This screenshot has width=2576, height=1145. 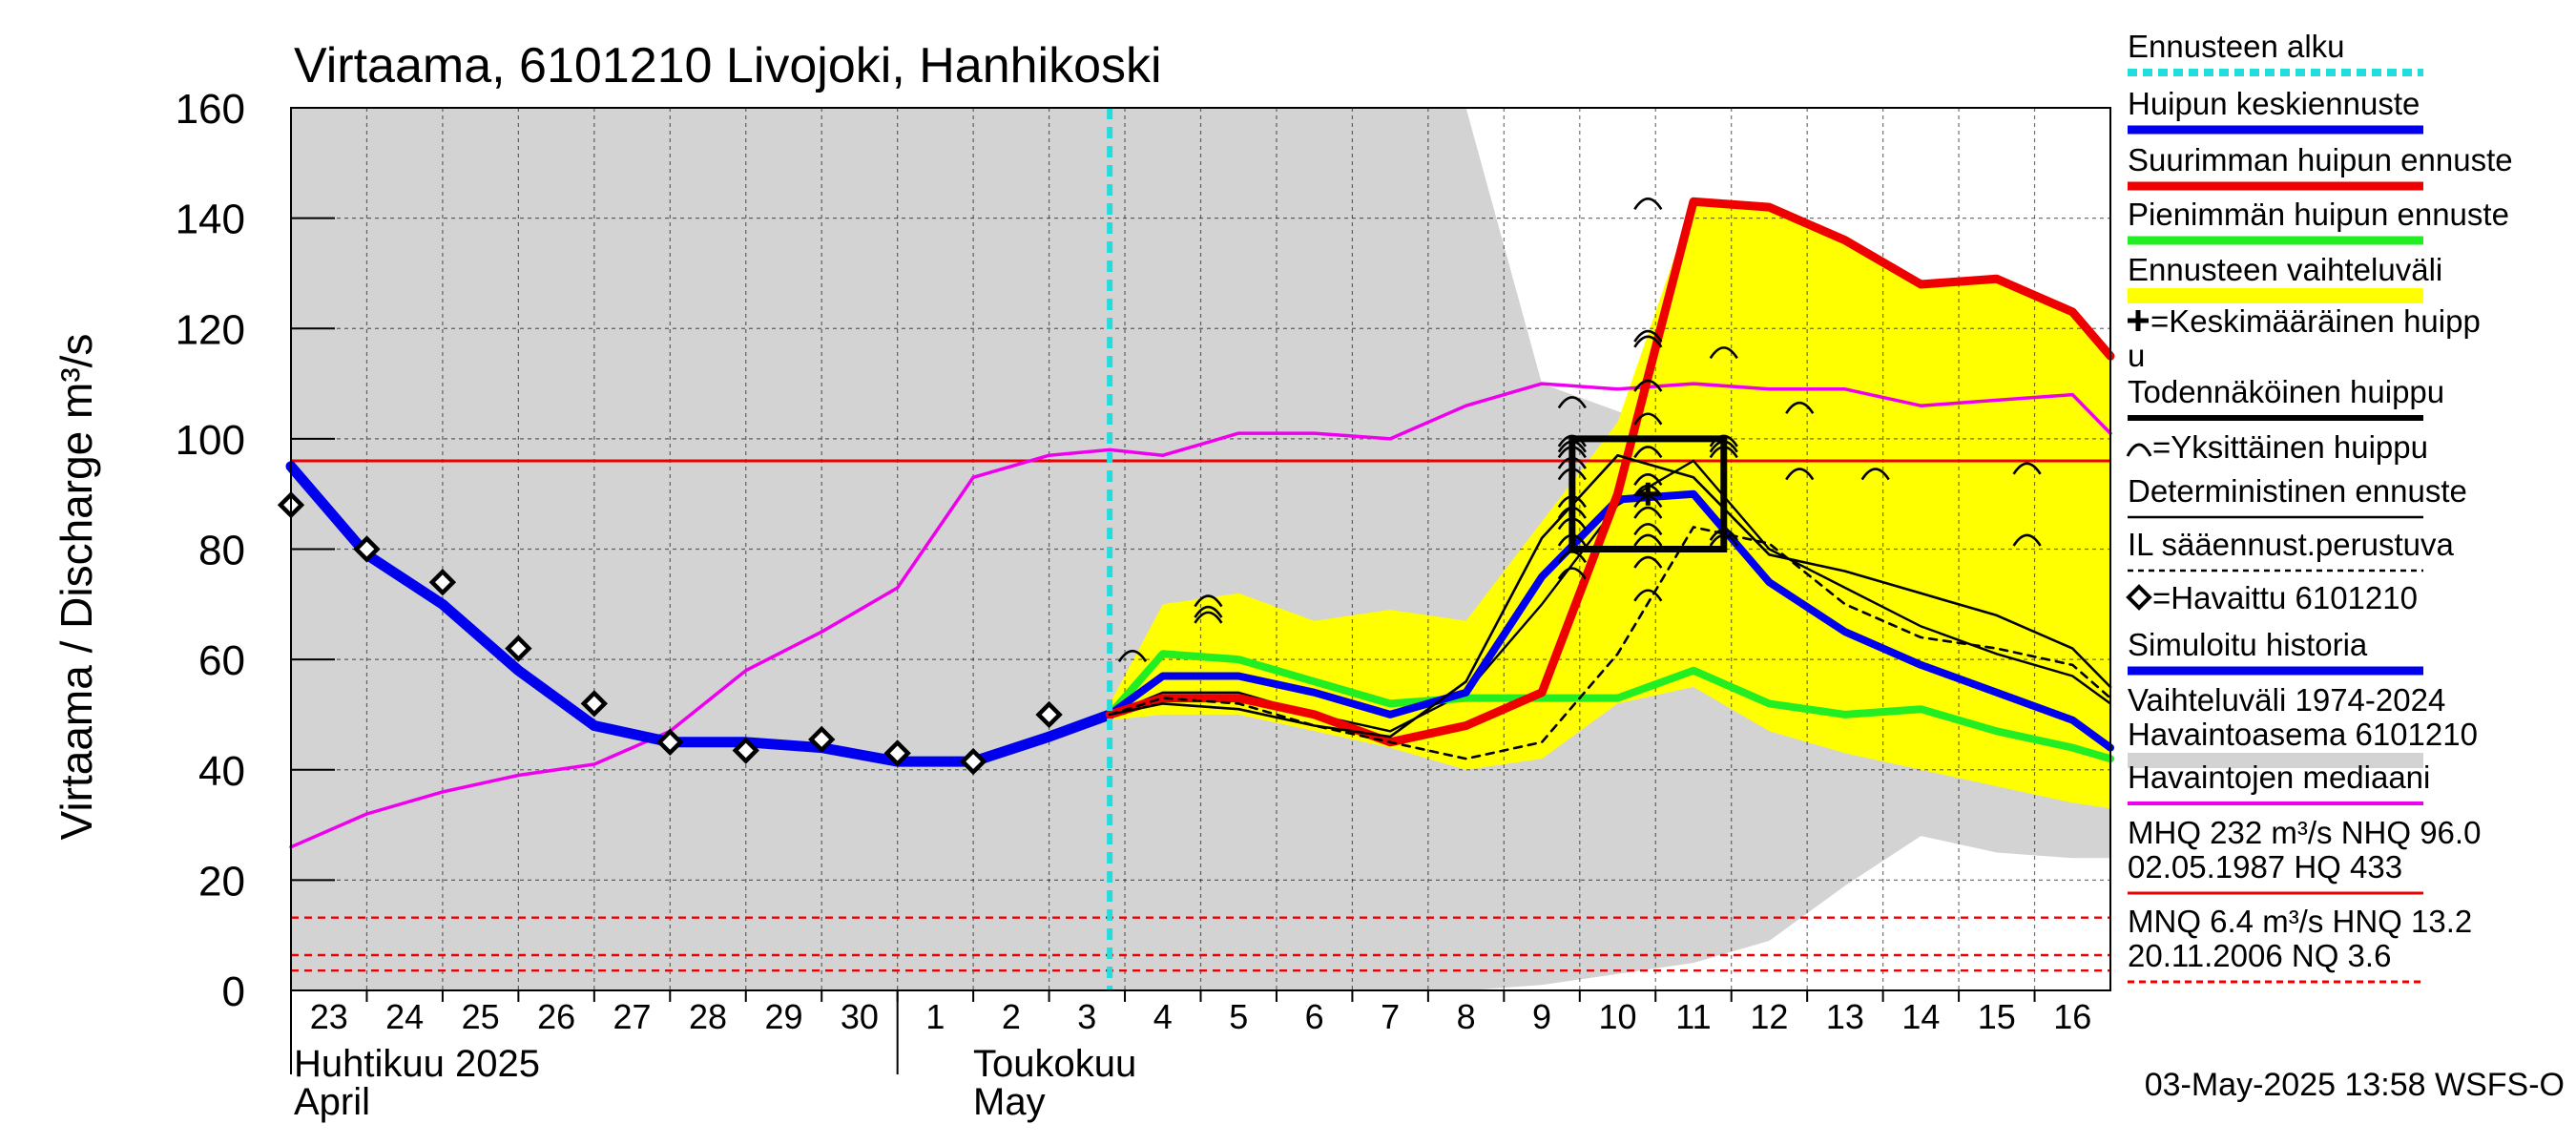 I want to click on month-label-may-en: May, so click(x=1009, y=1102).